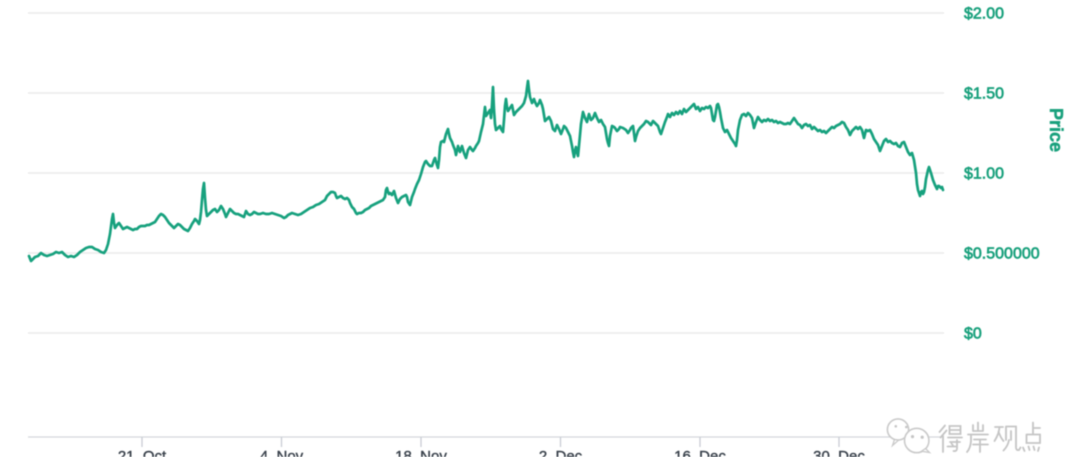 The image size is (1080, 457). I want to click on svg-text: 16. Dec, so click(700, 452).